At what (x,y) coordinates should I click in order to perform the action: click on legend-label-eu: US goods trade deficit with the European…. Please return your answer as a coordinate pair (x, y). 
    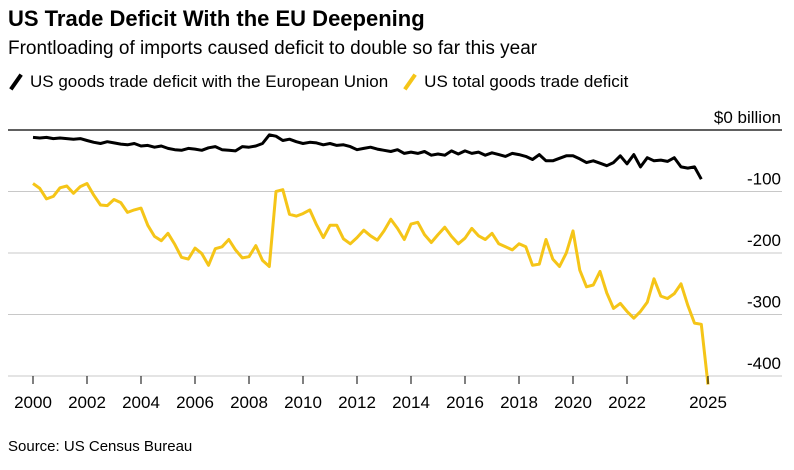
    Looking at the image, I should click on (209, 81).